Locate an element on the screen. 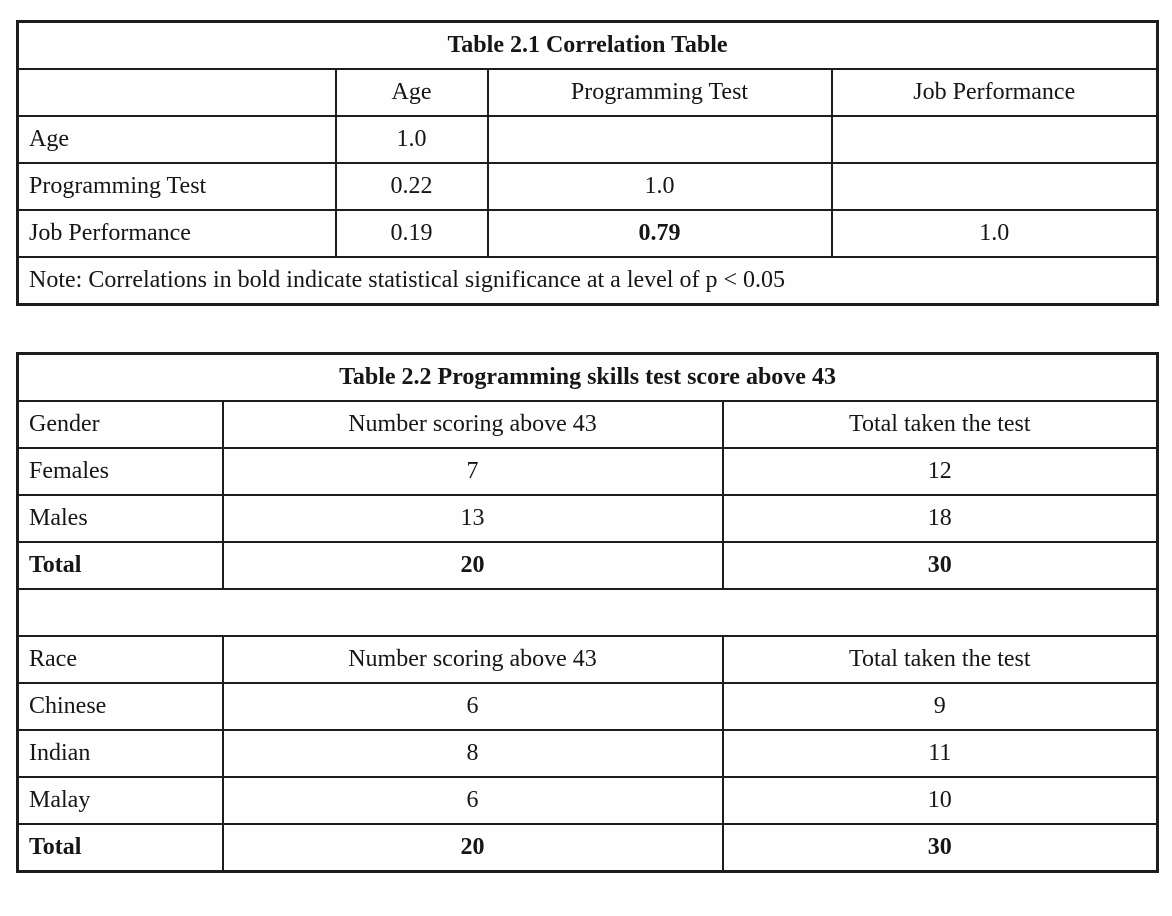 The width and height of the screenshot is (1172, 916). table-row-chinese: Chinese 6 9 is located at coordinates (587, 706).